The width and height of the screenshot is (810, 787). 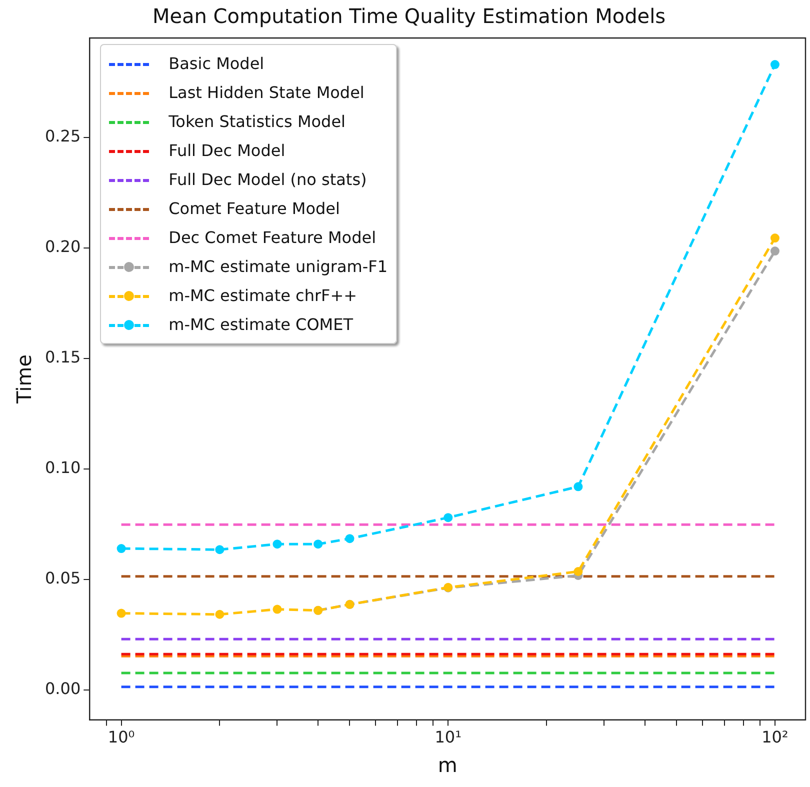 I want to click on chart-title: Mean Computation Time Quality Estimation Models, so click(x=409, y=16).